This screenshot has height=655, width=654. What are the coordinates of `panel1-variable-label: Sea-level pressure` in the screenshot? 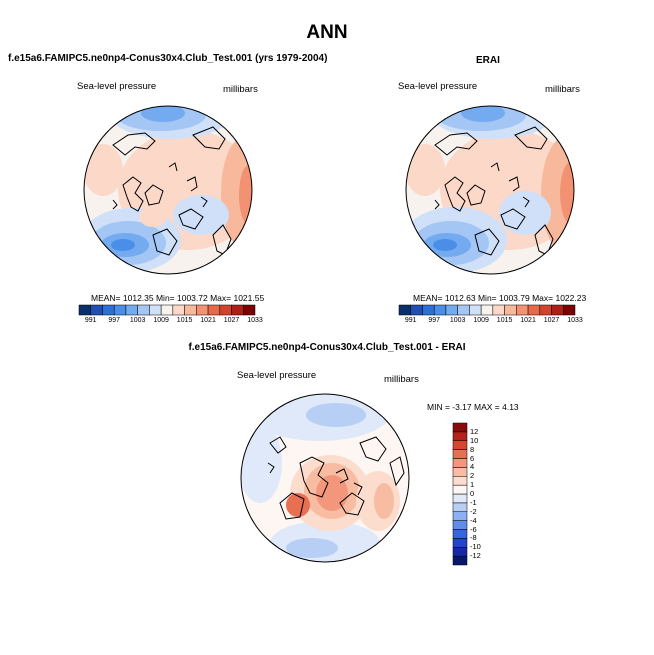 It's located at (117, 86).